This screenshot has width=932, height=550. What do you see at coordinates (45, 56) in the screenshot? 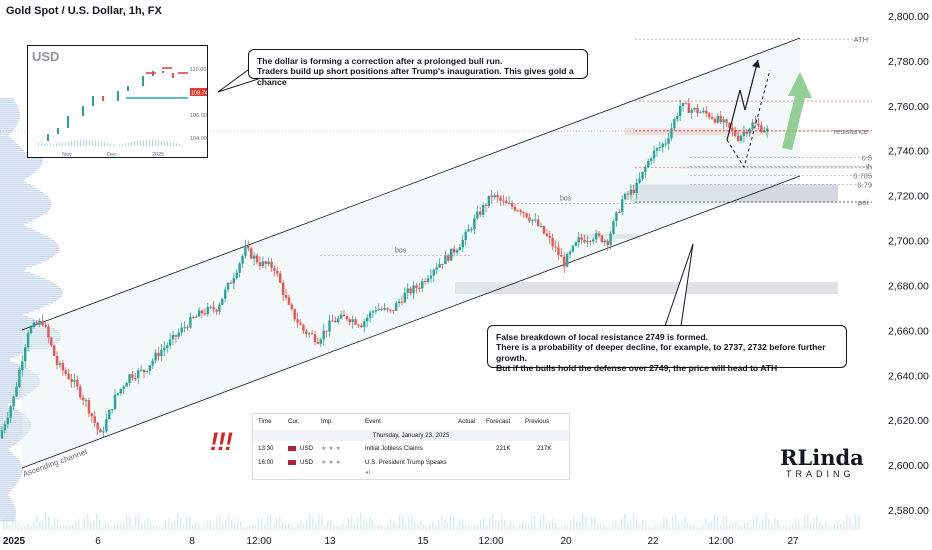
I see `inset-symbol: USD` at bounding box center [45, 56].